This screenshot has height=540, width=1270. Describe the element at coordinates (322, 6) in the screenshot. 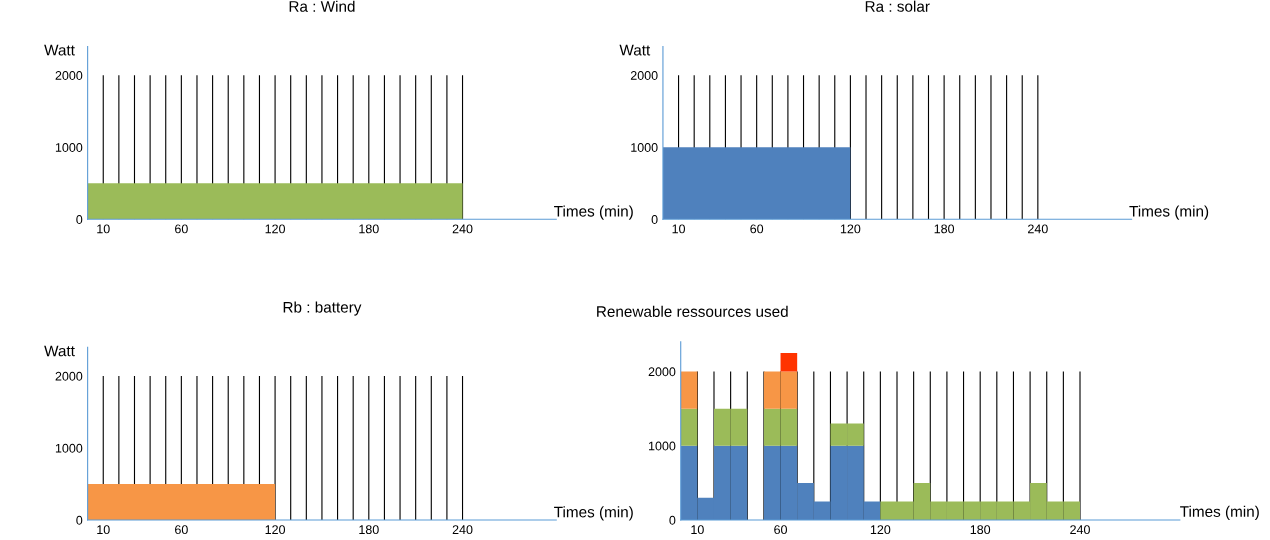

I see `chart-title: Ra : Wind` at that location.